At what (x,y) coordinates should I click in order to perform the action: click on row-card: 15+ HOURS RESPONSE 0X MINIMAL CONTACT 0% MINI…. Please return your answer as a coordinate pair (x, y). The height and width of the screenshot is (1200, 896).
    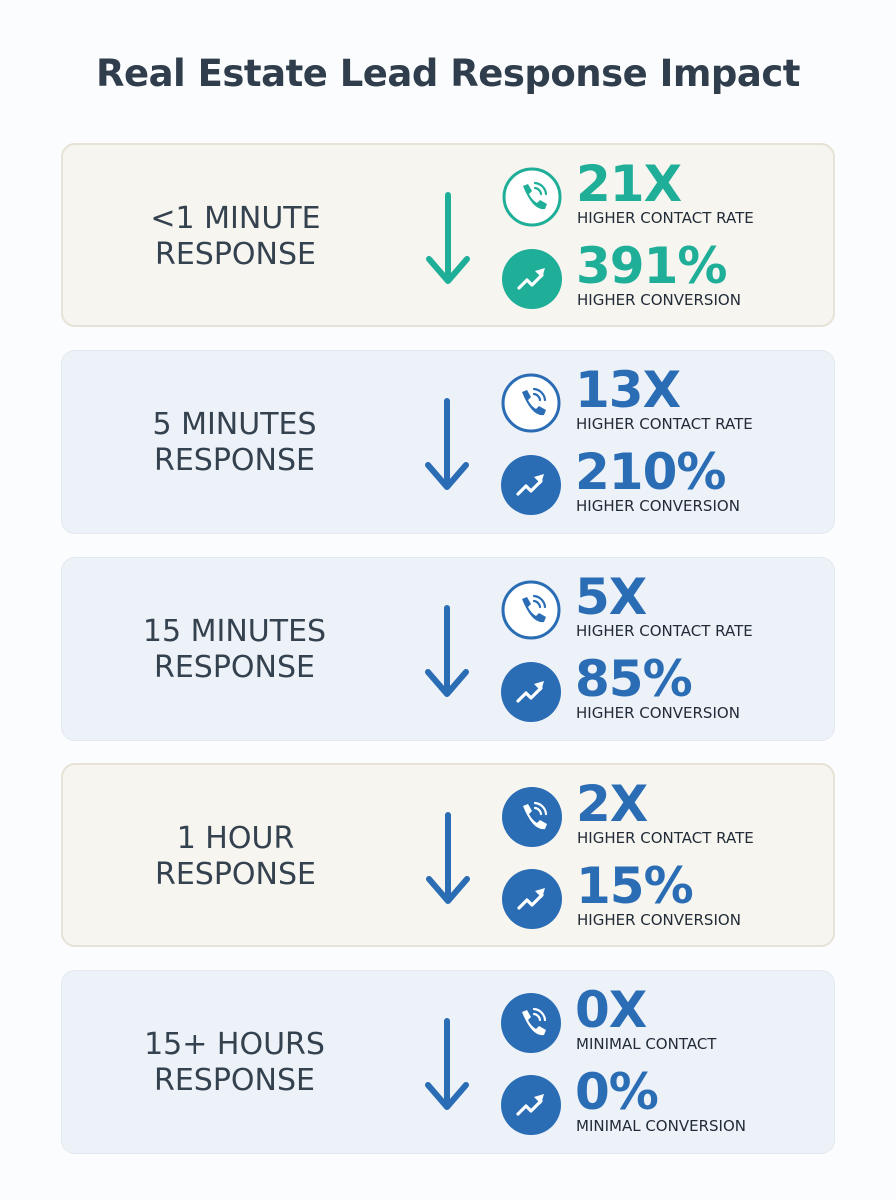
    Looking at the image, I should click on (448, 1062).